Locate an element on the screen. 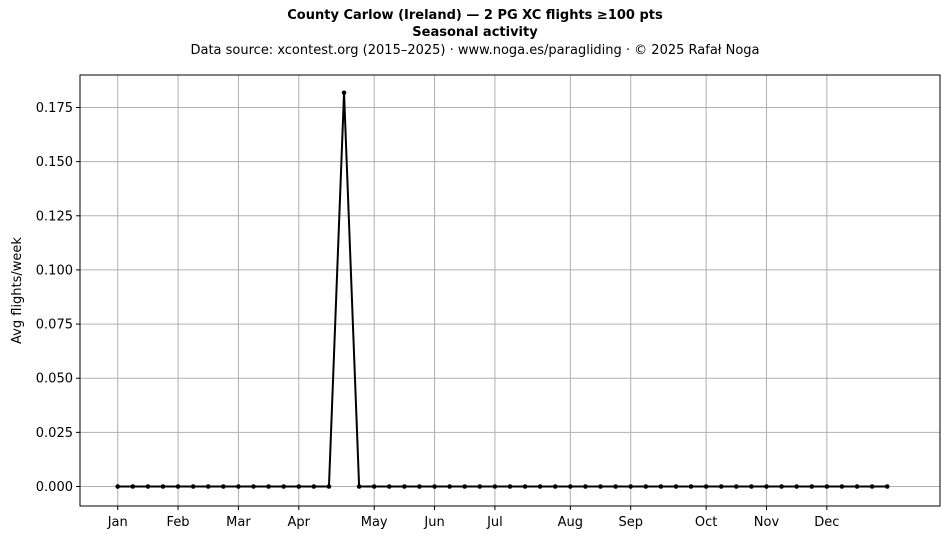 Image resolution: width=950 pixels, height=539 pixels. x-tick-label: Apr is located at coordinates (299, 522).